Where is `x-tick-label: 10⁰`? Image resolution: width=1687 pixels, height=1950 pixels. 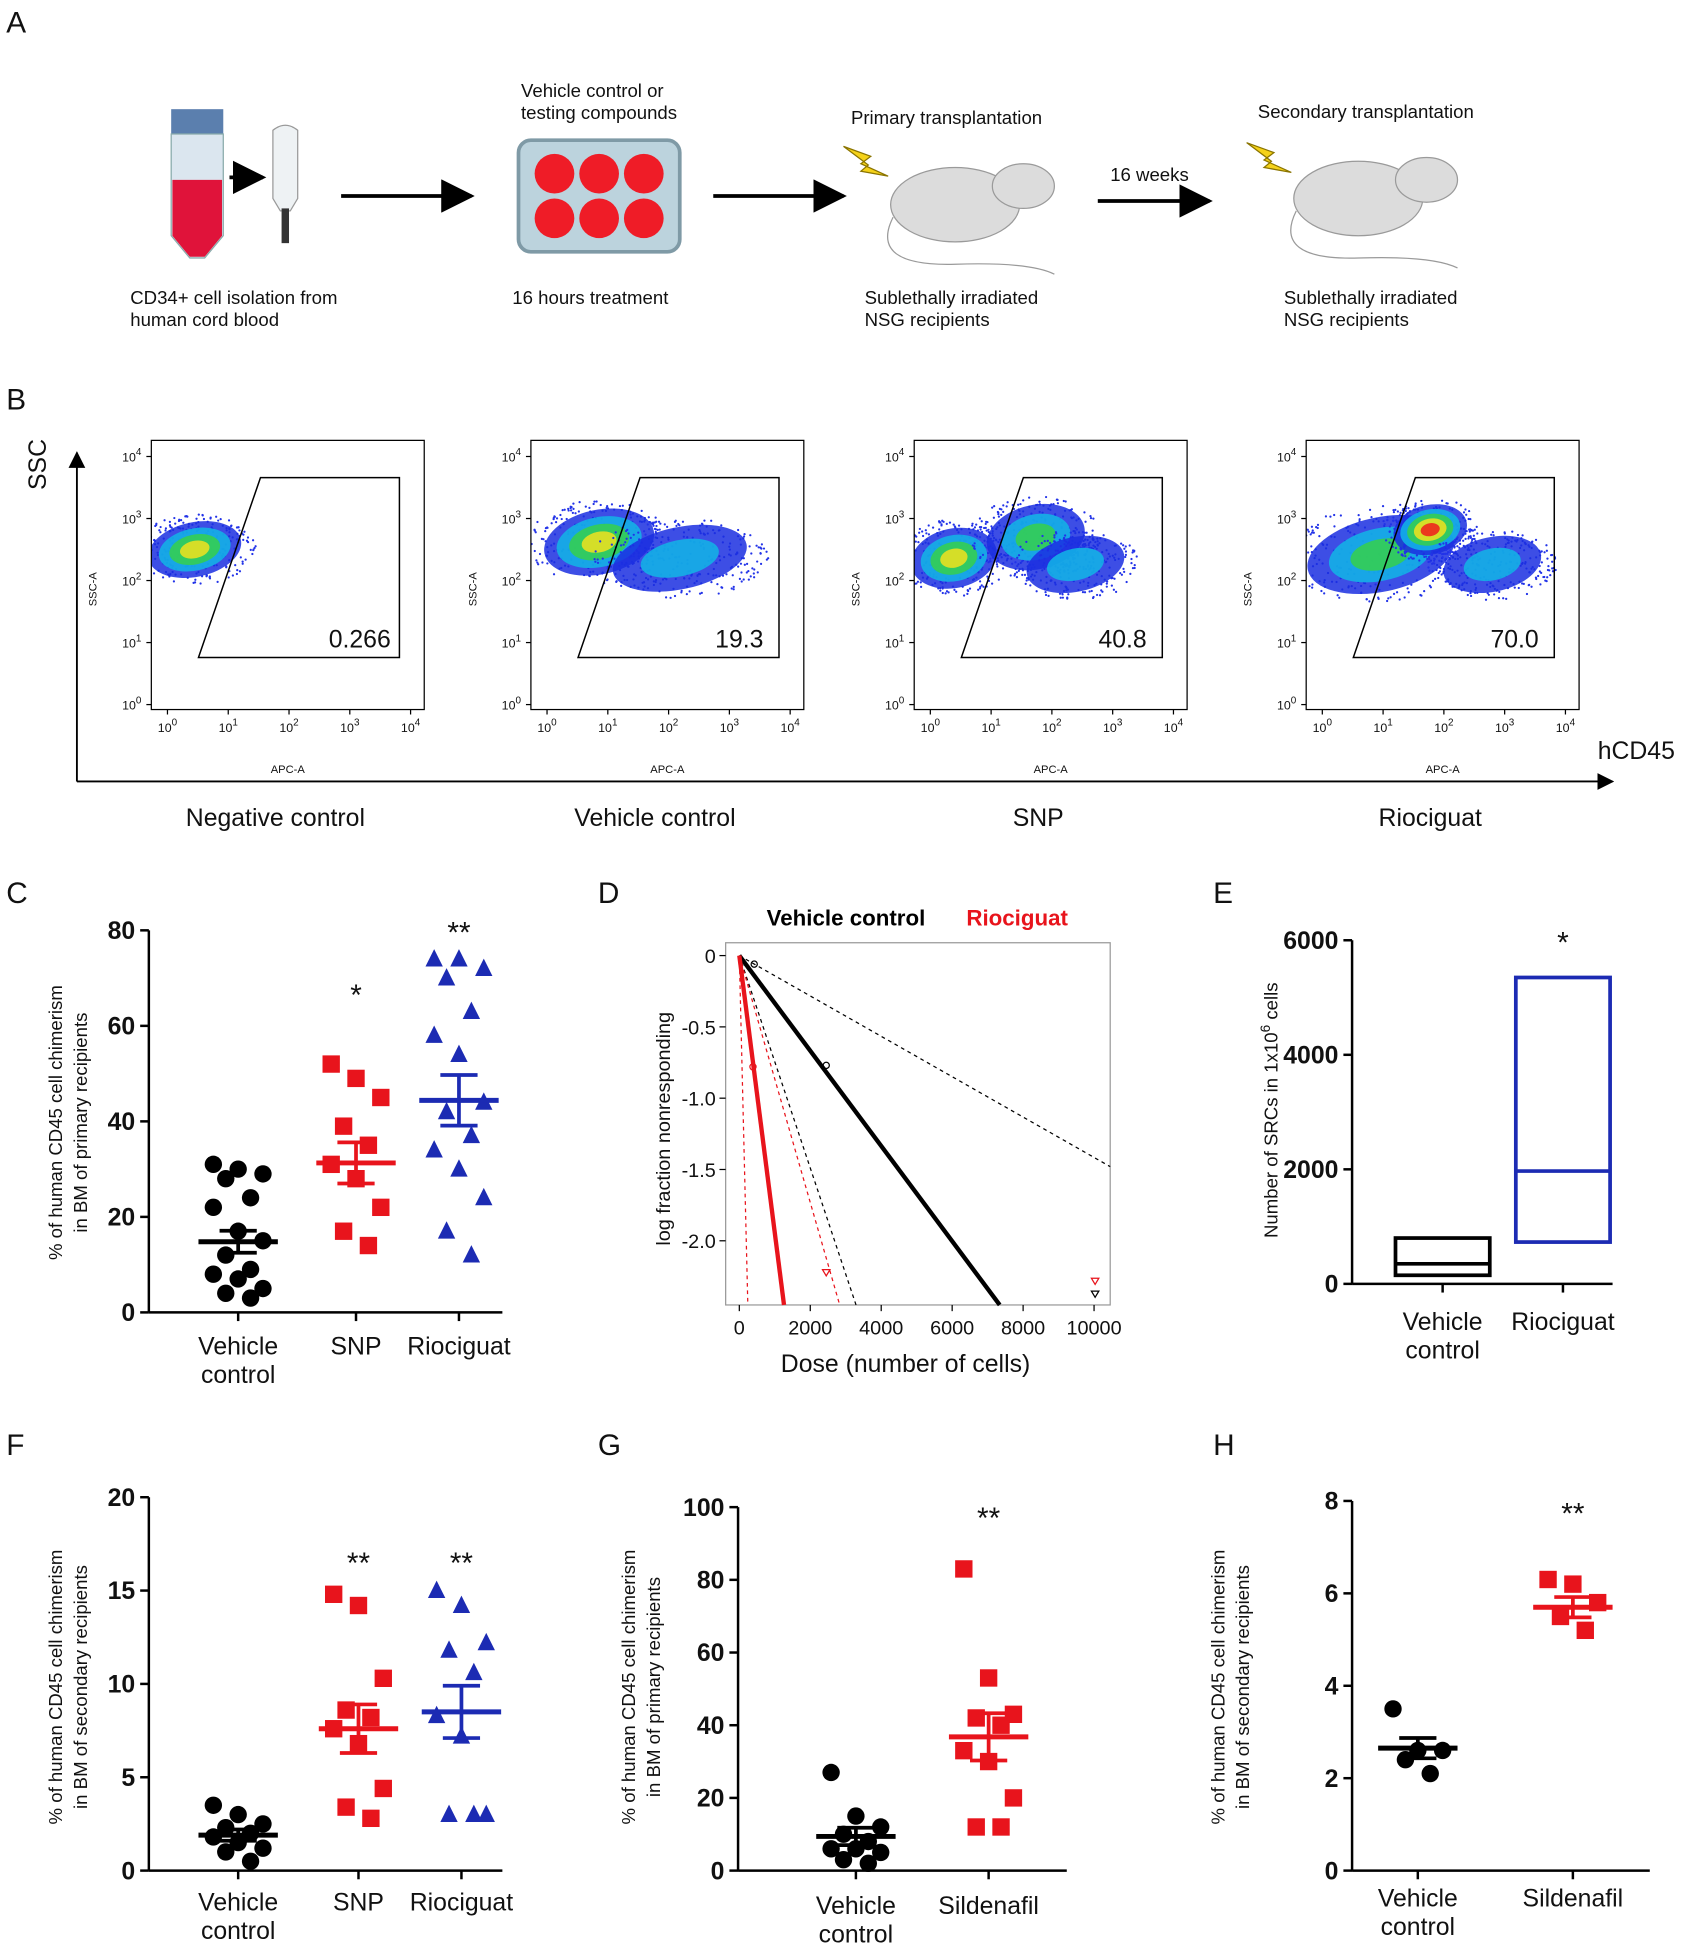
x-tick-label: 10⁰ is located at coordinates (168, 726).